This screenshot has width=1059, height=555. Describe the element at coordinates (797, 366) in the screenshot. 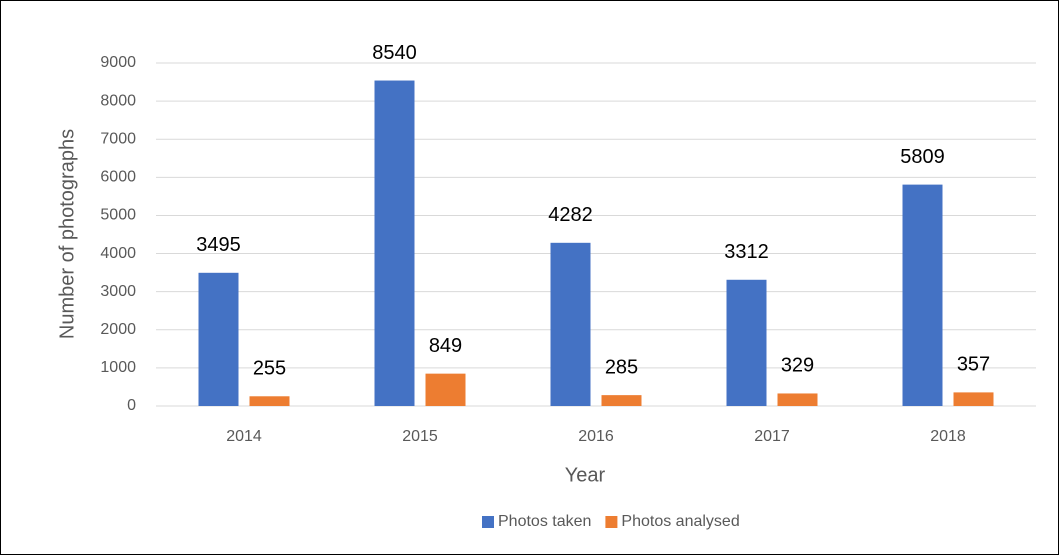

I see `data-label: 329` at that location.